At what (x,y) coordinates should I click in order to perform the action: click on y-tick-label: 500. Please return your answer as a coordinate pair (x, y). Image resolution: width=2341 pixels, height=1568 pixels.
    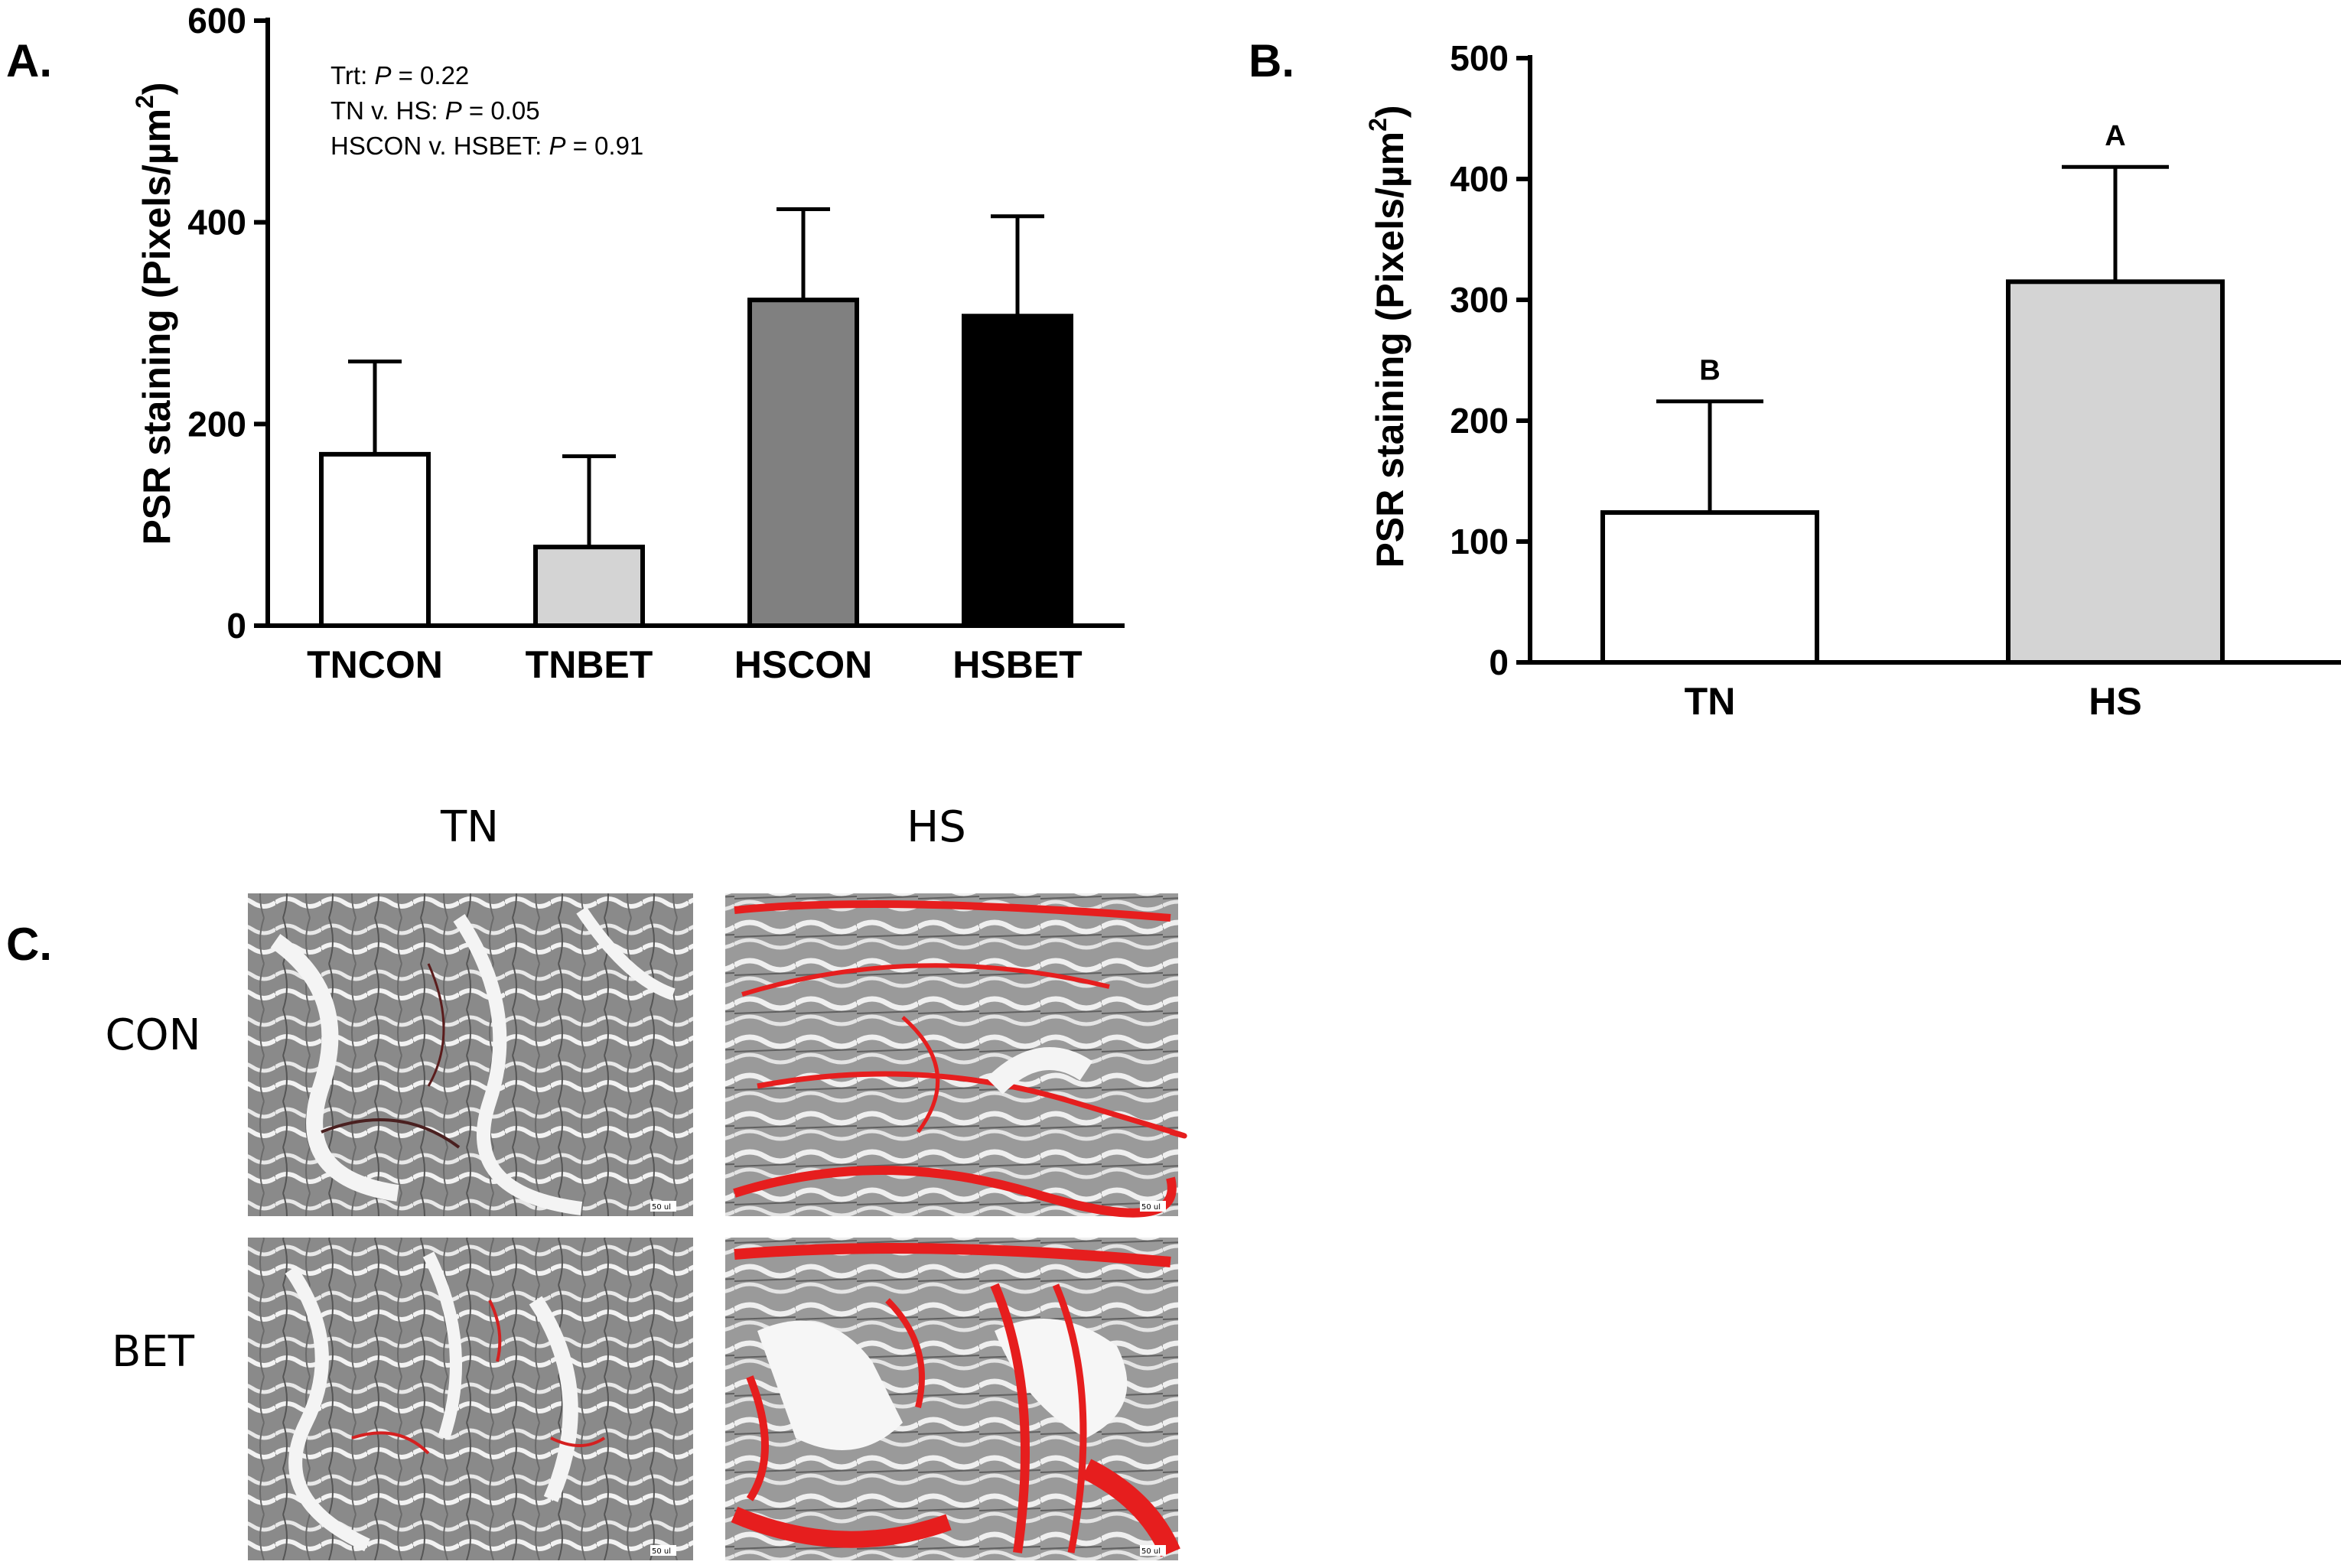
    Looking at the image, I should click on (1479, 58).